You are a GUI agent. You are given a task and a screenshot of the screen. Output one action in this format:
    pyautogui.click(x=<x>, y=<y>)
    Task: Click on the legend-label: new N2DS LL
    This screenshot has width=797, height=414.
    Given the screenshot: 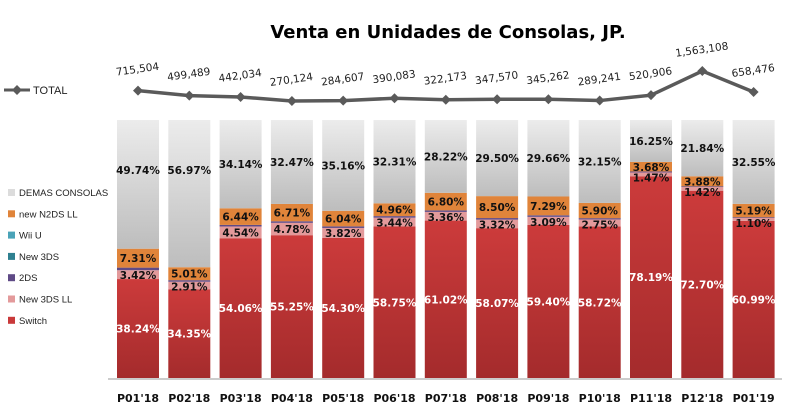 What is the action you would take?
    pyautogui.click(x=48, y=214)
    